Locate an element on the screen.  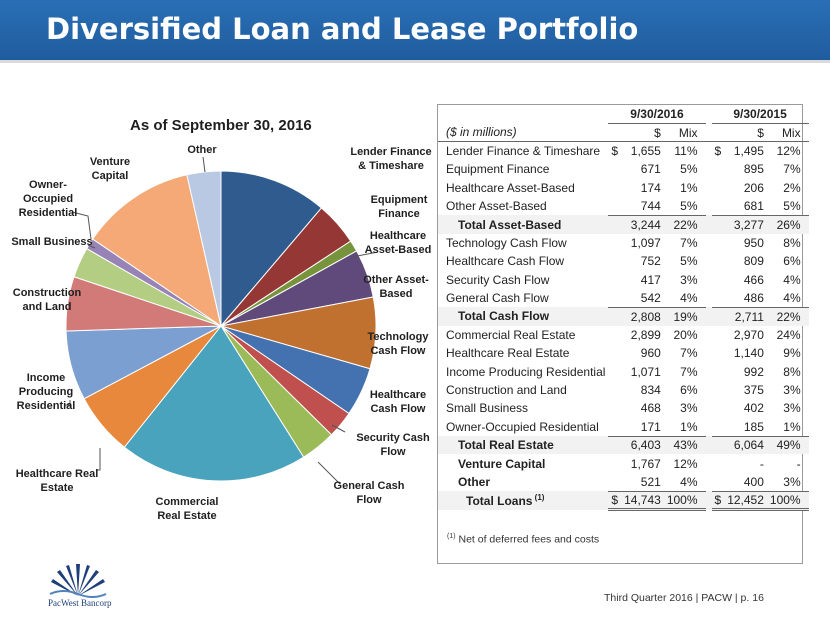
amount-2015: 185 is located at coordinates (745, 427).